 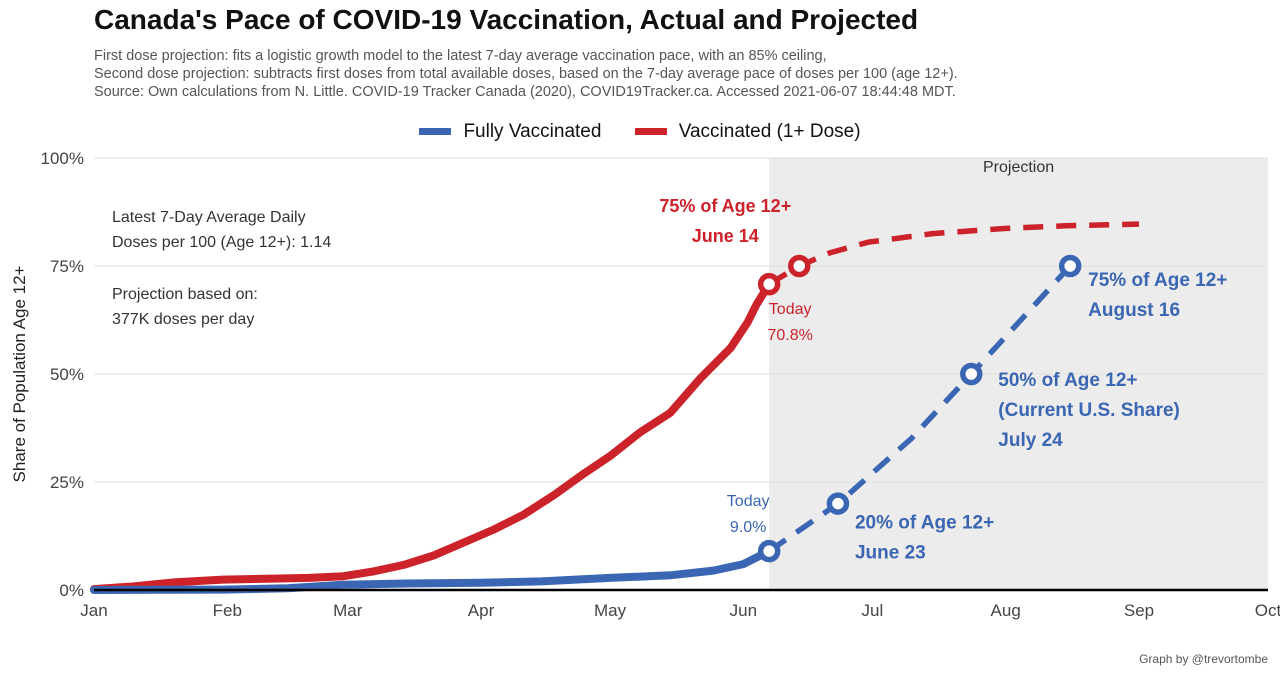 What do you see at coordinates (67, 374) in the screenshot?
I see `y-tick-label-2: 50%` at bounding box center [67, 374].